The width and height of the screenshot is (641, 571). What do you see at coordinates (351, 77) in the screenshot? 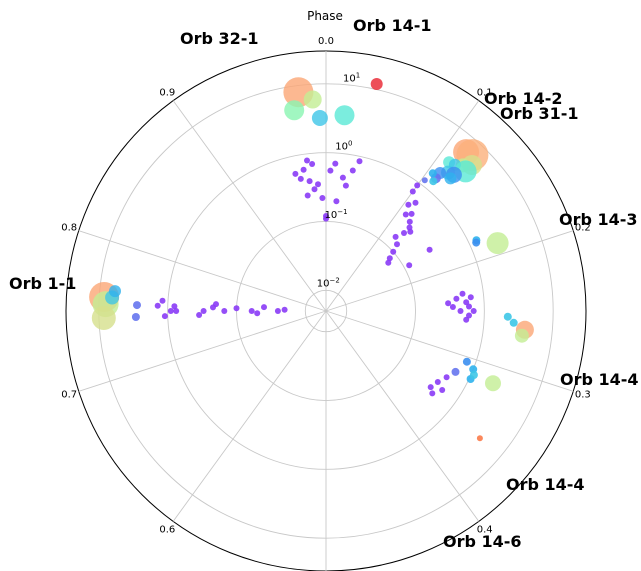
I see `radial-tick-label: 10¹` at bounding box center [351, 77].